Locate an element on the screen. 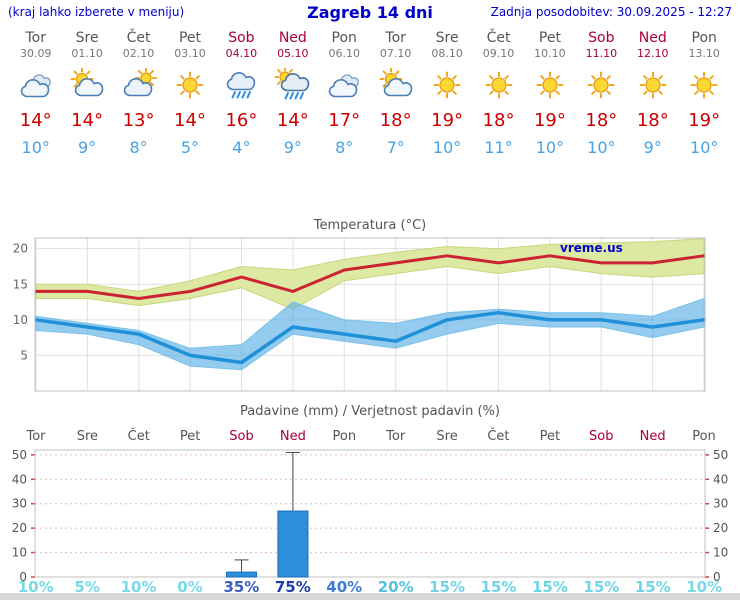 The width and height of the screenshot is (740, 600). min-temp-line is located at coordinates (370, 337).